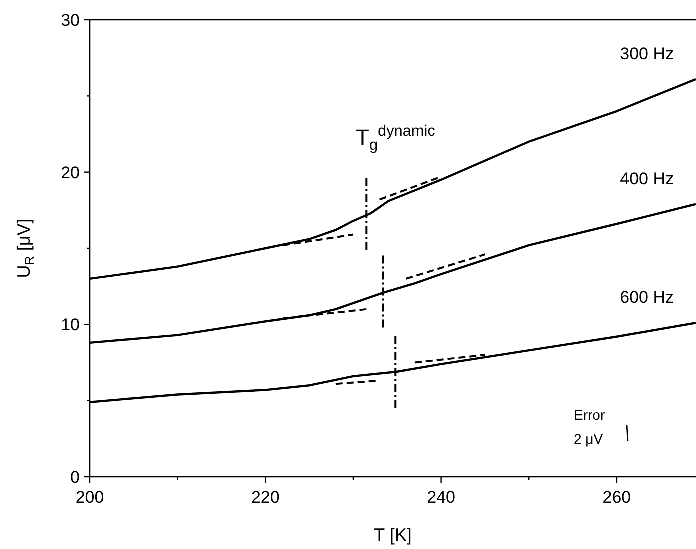 The height and width of the screenshot is (549, 696). What do you see at coordinates (70, 172) in the screenshot?
I see `y-tick-label: 20` at bounding box center [70, 172].